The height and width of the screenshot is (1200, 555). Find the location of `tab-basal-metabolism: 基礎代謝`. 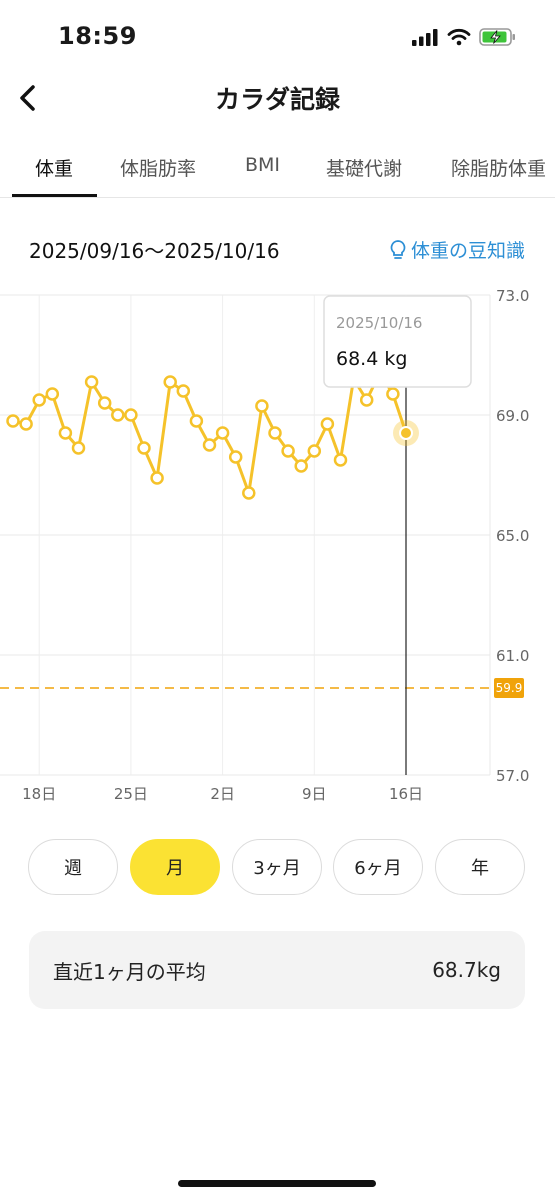

tab-basal-metabolism: 基礎代謝 is located at coordinates (364, 169).